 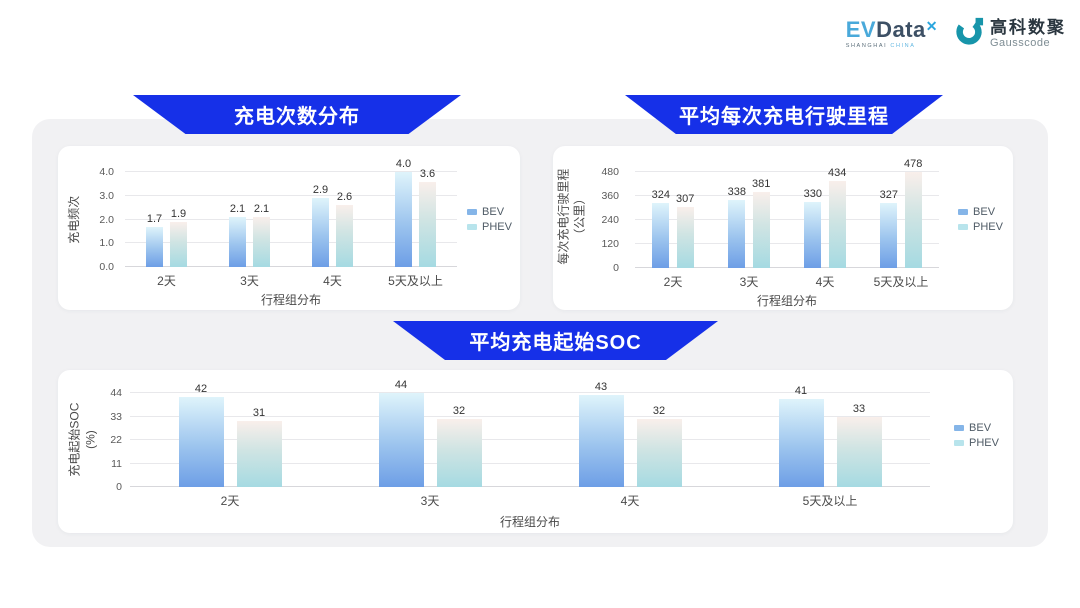 I want to click on y-tick-label: 240, so click(x=610, y=220).